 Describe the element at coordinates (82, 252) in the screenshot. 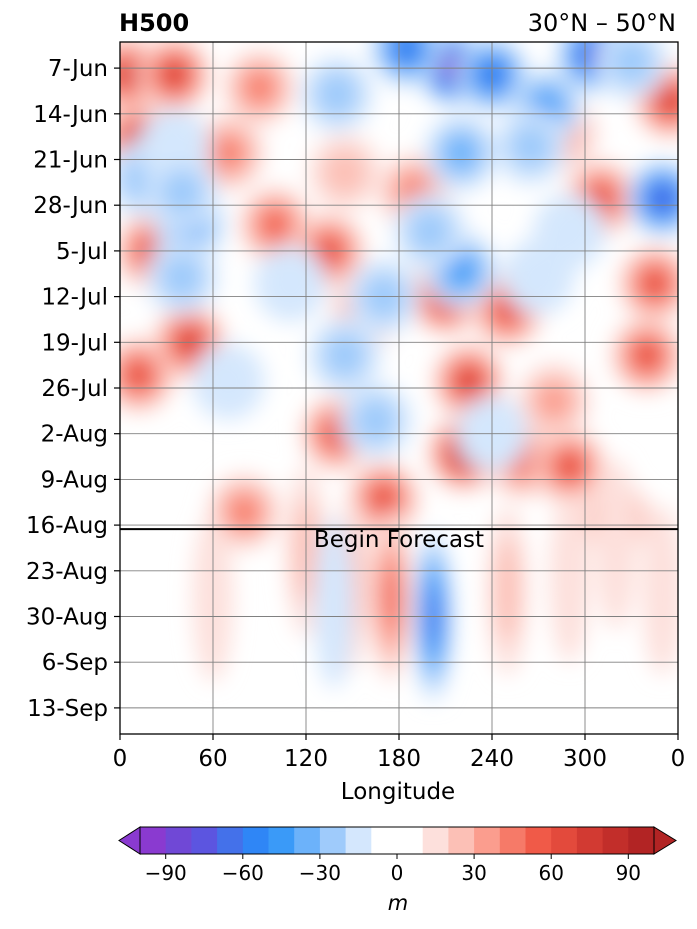

I see `y-tick-label: 5-Jul` at that location.